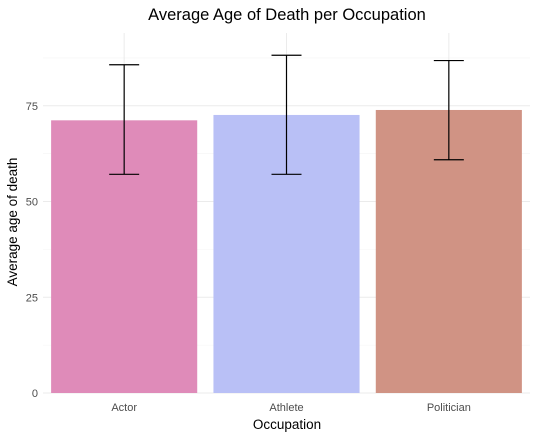 This screenshot has height=439, width=537. What do you see at coordinates (448, 110) in the screenshot?
I see `error-bar-politician` at bounding box center [448, 110].